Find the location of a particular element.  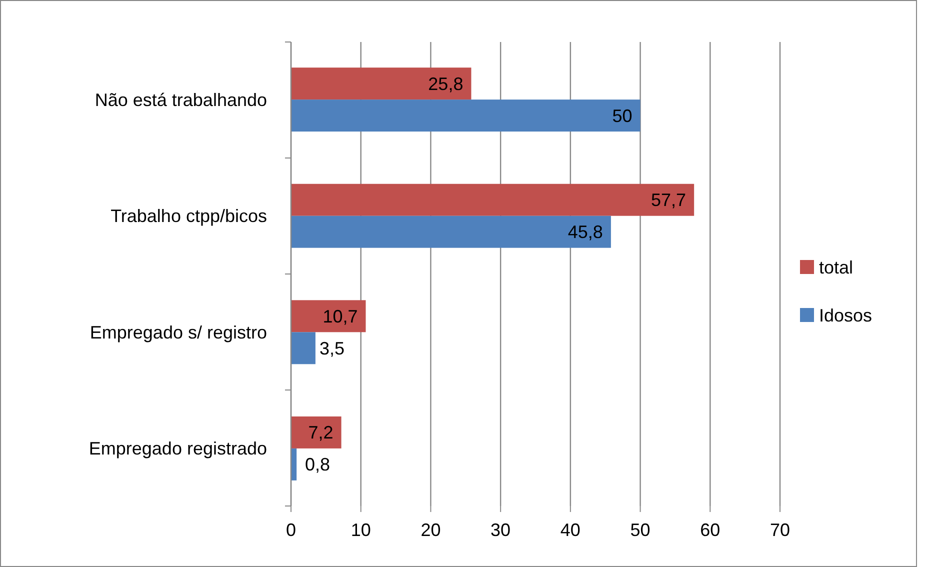

data-label: 45,8 is located at coordinates (585, 232).